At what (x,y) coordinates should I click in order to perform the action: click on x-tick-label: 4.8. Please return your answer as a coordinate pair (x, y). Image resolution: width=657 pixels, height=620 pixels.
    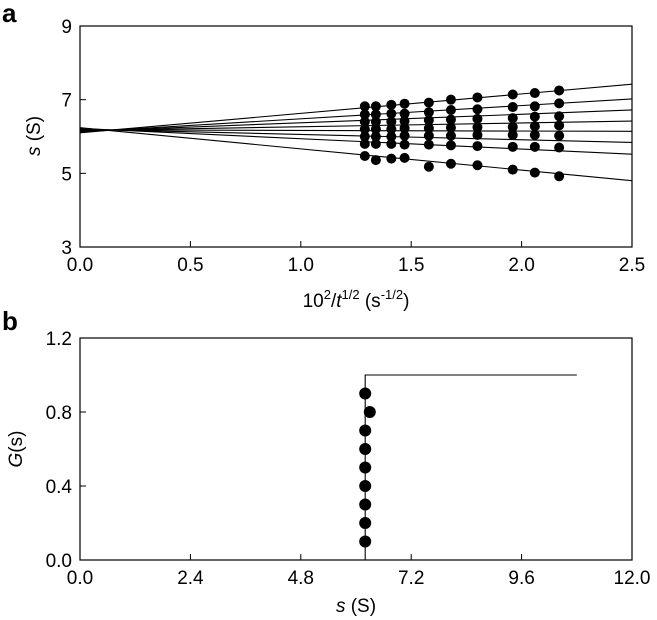
    Looking at the image, I should click on (301, 578).